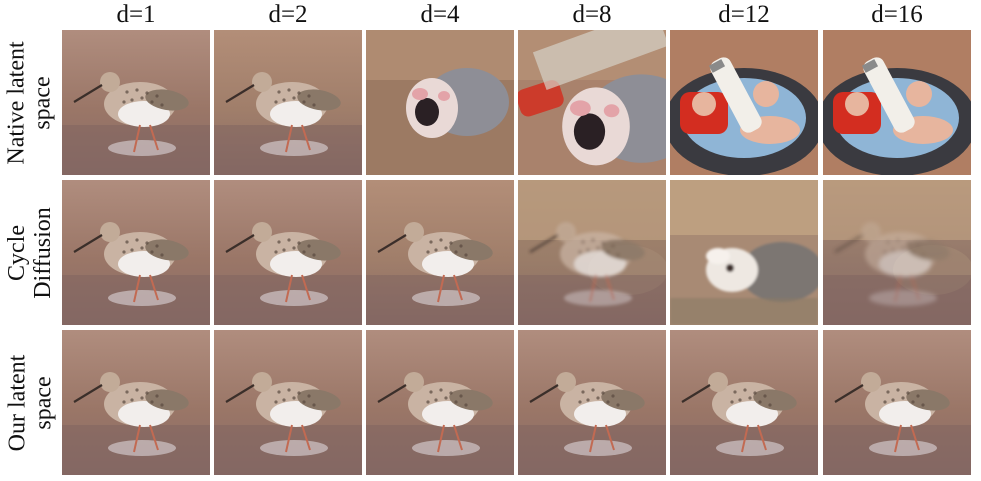 The width and height of the screenshot is (981, 481). What do you see at coordinates (744, 14) in the screenshot?
I see `column-header-d12: d=12` at bounding box center [744, 14].